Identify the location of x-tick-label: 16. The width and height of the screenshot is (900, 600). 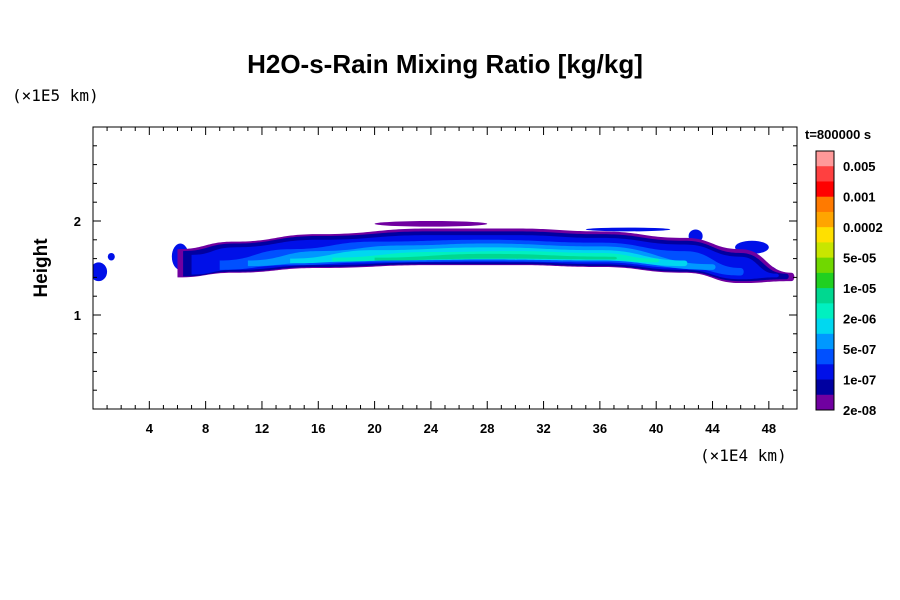
(318, 428).